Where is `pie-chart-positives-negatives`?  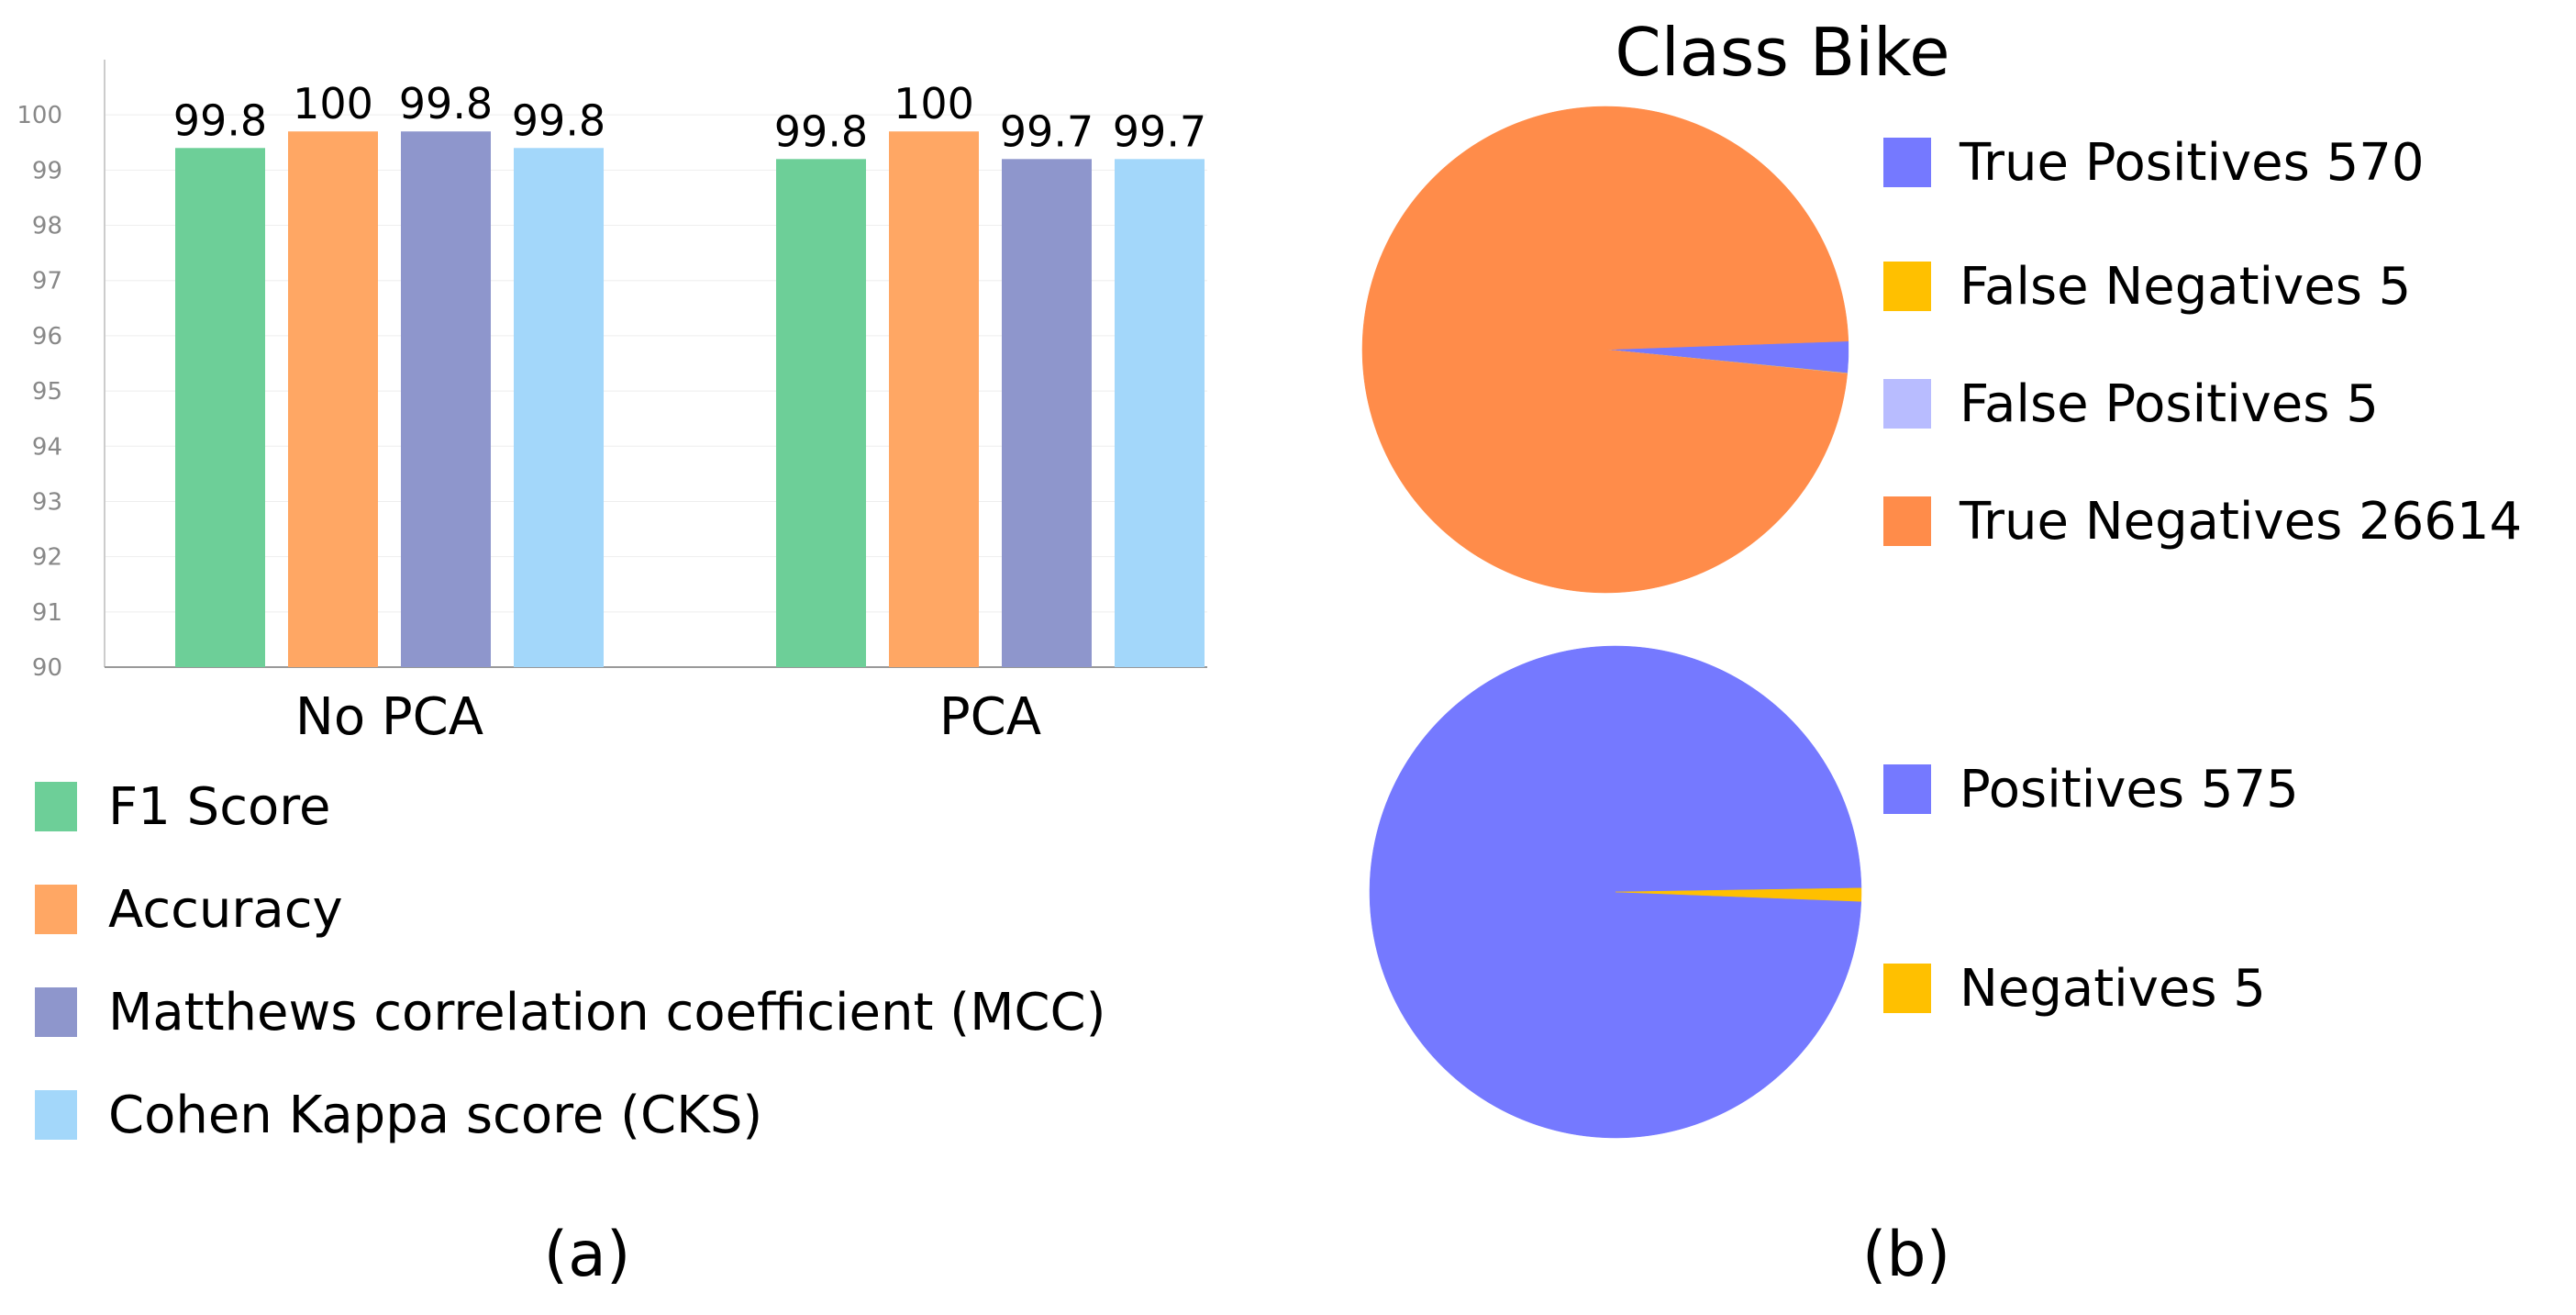
pie-chart-positives-negatives is located at coordinates (1615, 892).